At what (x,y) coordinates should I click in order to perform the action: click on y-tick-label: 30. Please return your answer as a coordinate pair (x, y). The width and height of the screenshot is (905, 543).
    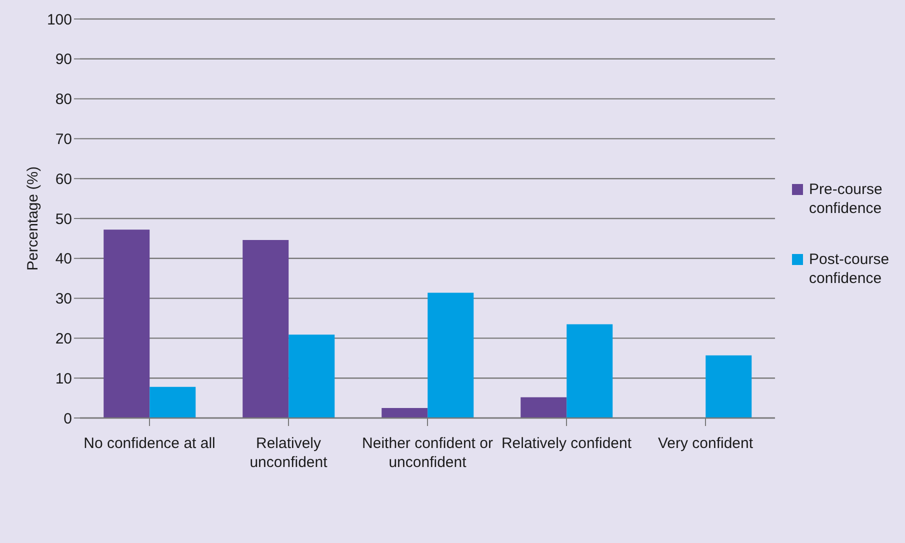
    Looking at the image, I should click on (63, 299).